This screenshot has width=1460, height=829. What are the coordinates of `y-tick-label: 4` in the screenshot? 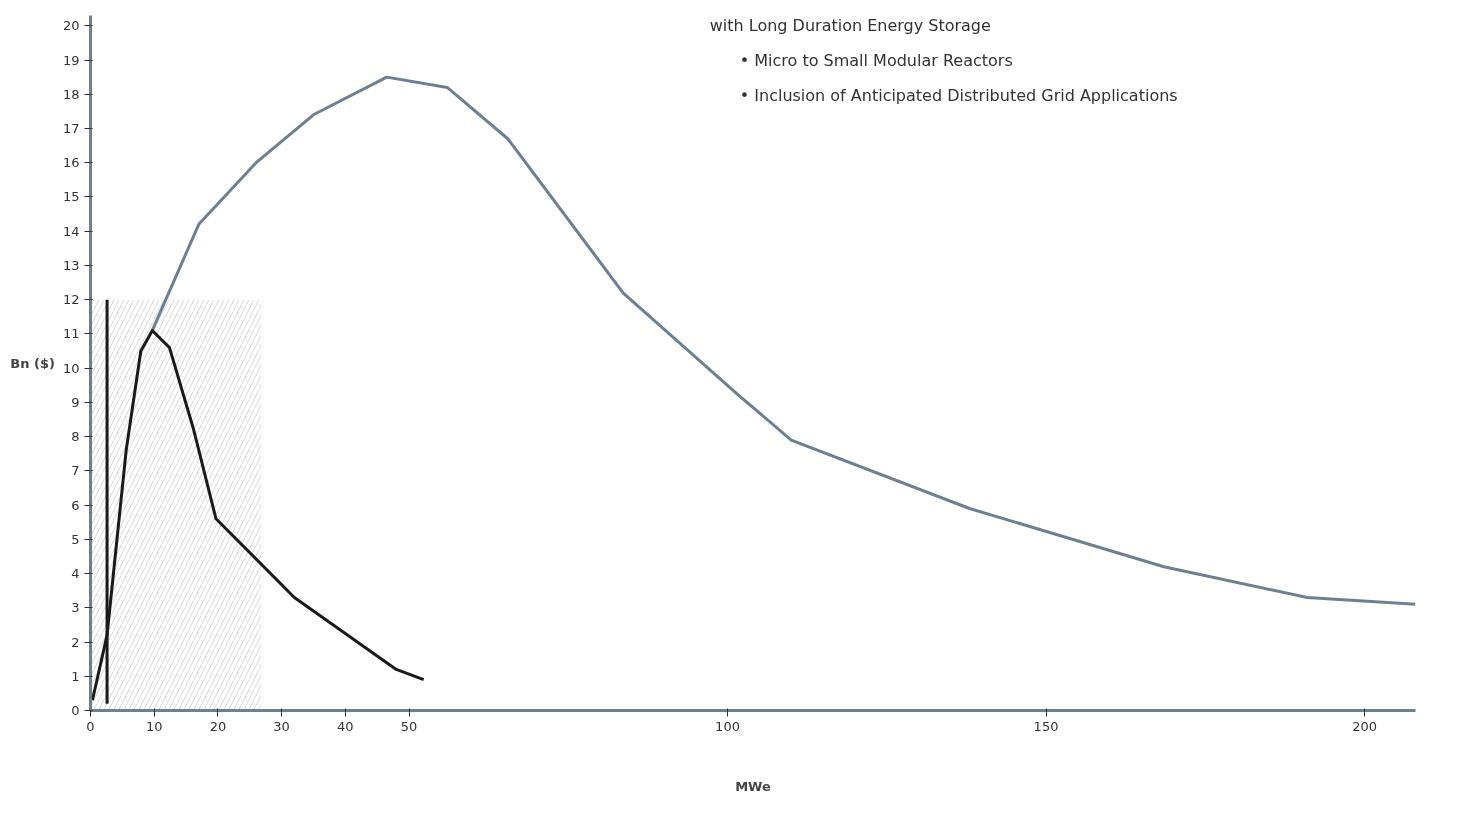 It's located at (75, 574).